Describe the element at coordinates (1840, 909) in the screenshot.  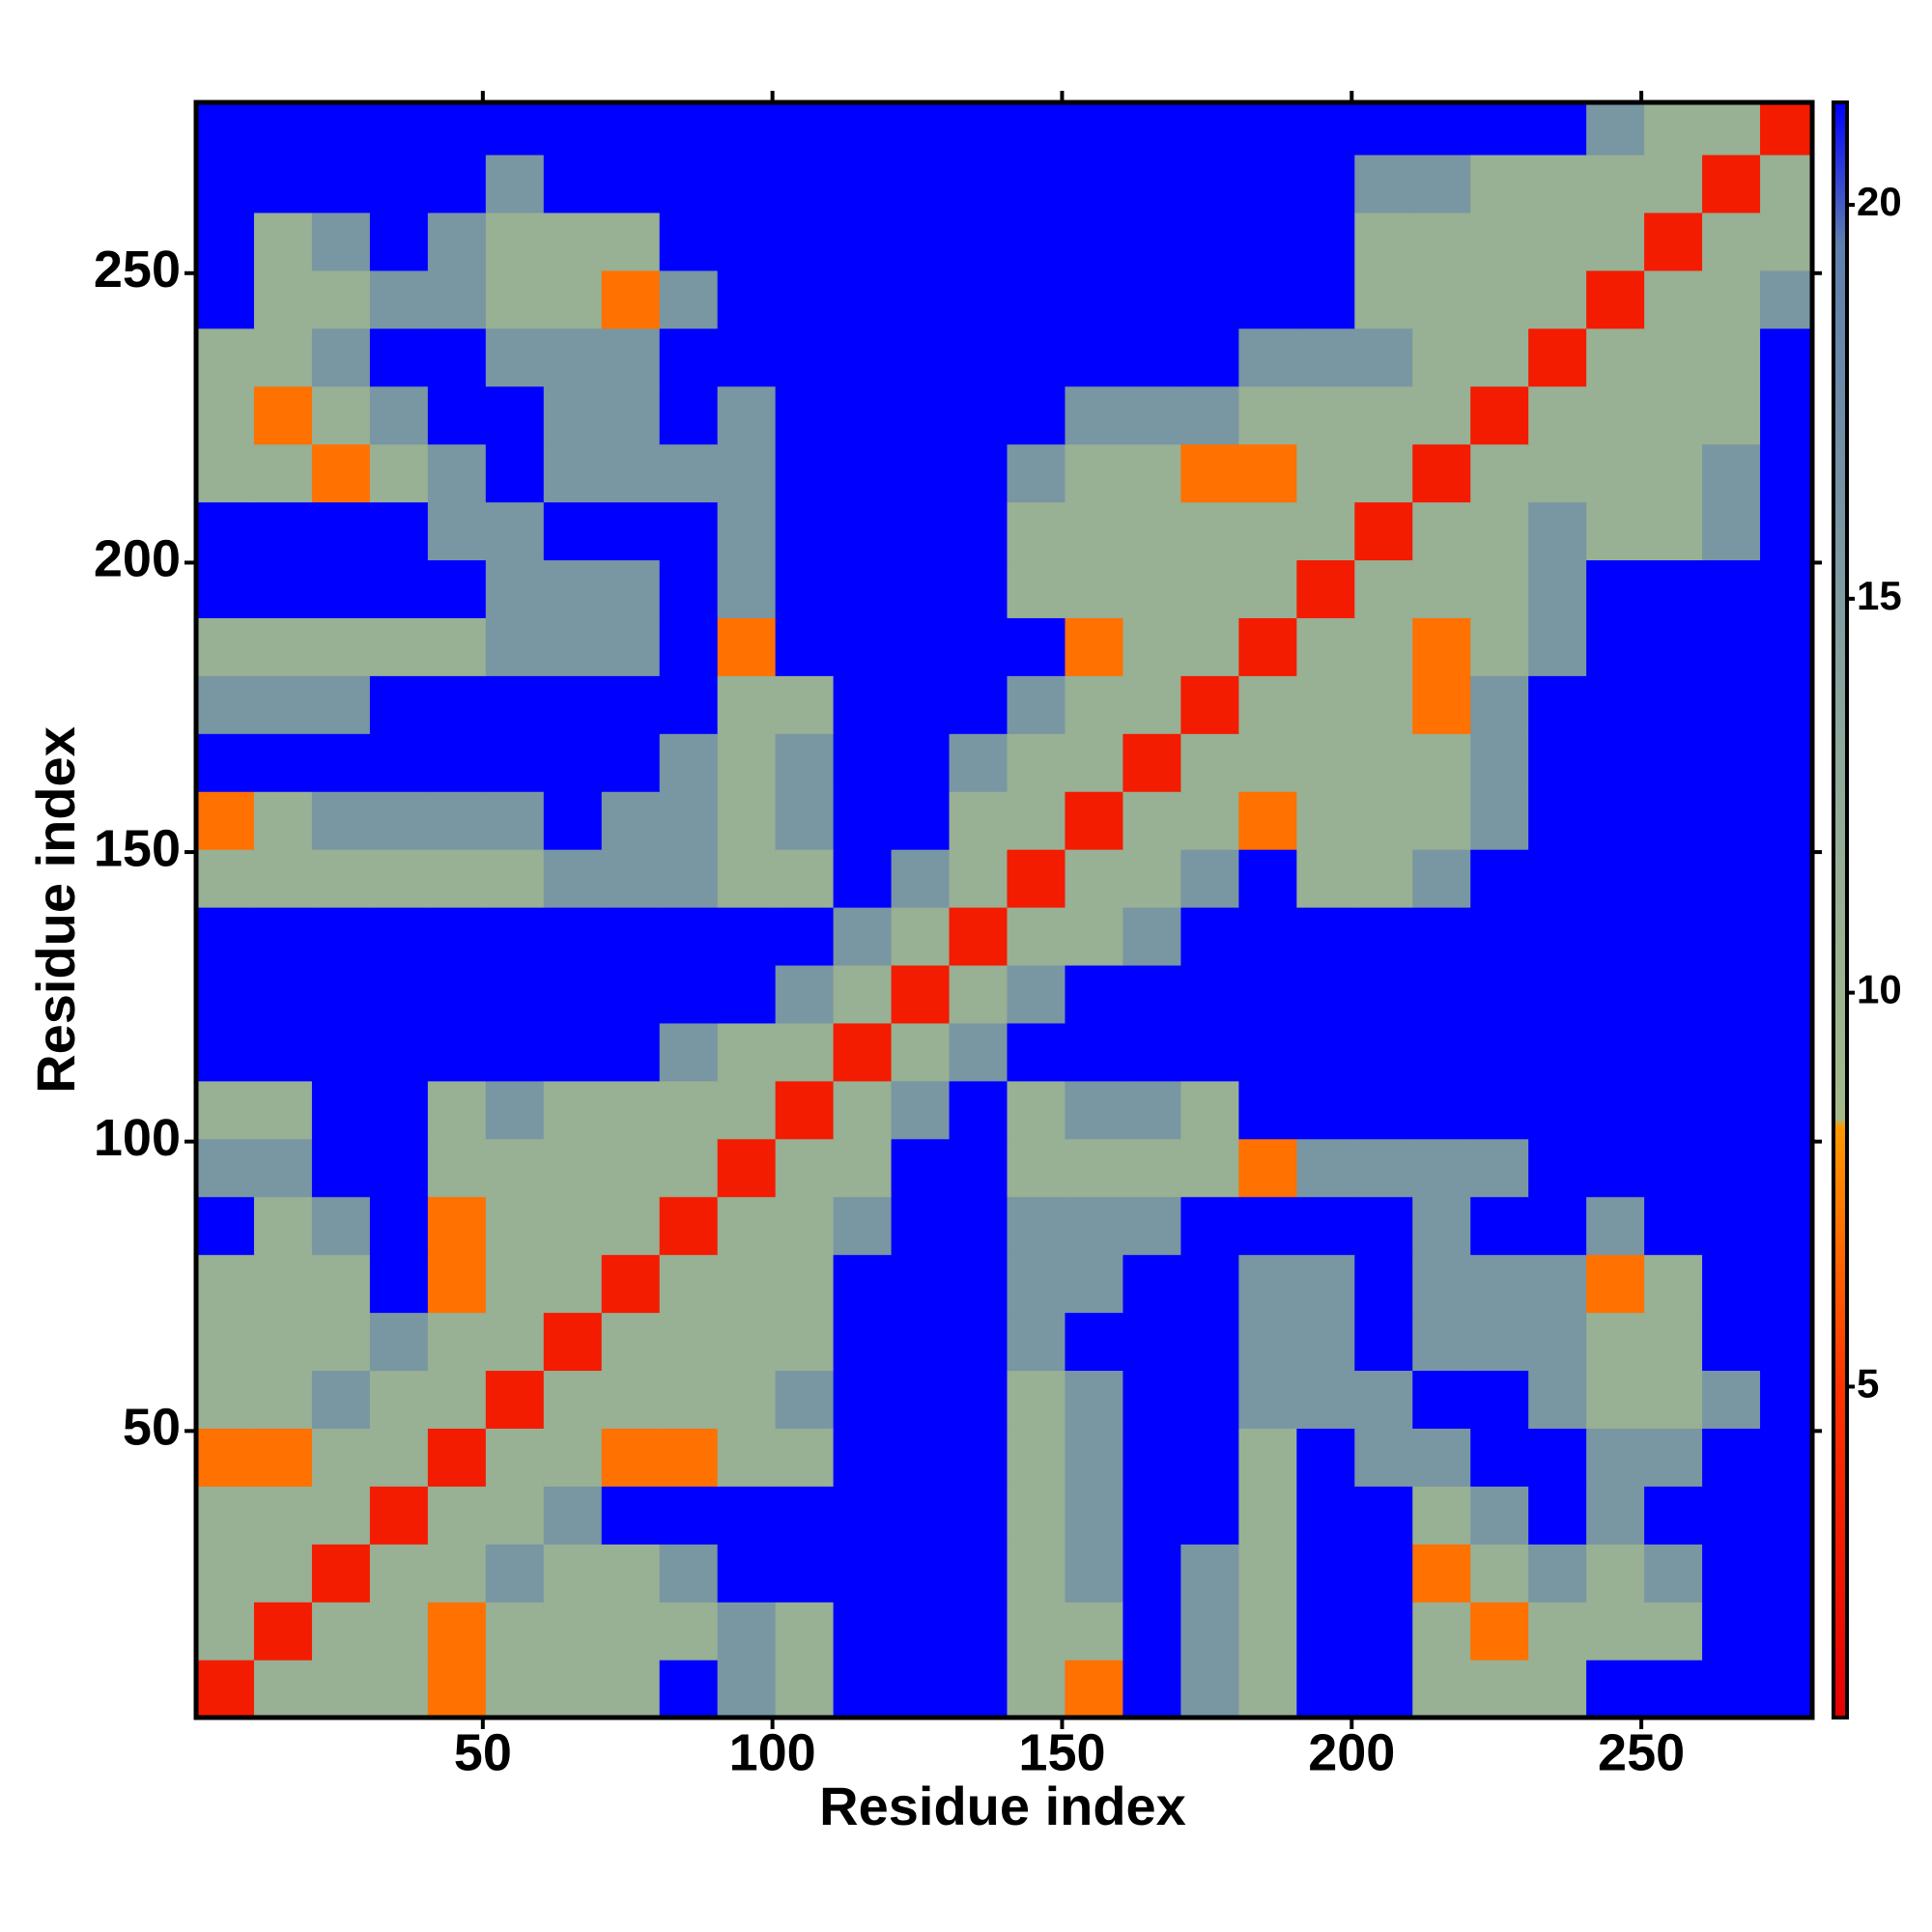
I see `colorbar` at that location.